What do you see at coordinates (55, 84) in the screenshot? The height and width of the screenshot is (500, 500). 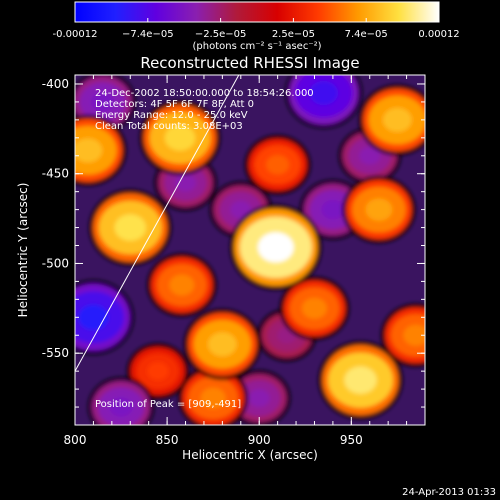 I see `y-tick-label: -400` at bounding box center [55, 84].